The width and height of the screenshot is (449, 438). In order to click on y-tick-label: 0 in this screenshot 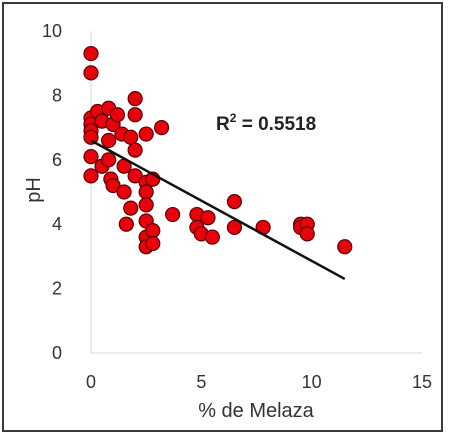, I will do `click(57, 353)`.